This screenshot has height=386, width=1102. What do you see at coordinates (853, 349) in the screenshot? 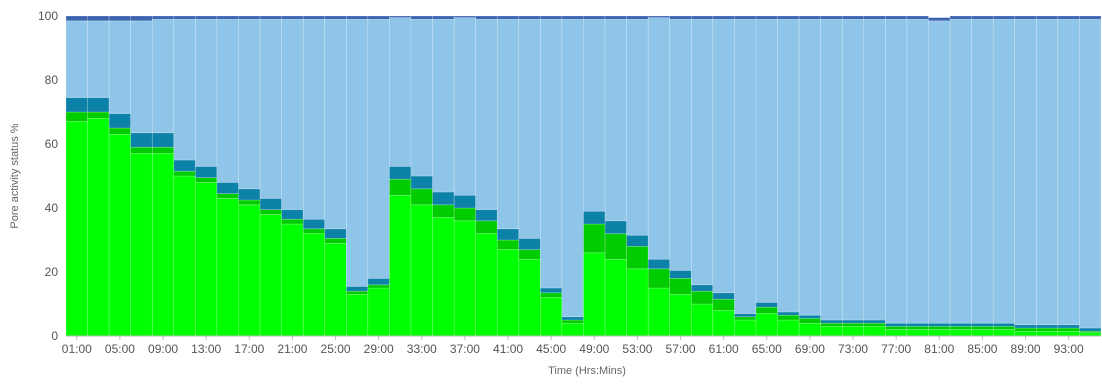
I see `x-tick-label: 73:00` at bounding box center [853, 349].